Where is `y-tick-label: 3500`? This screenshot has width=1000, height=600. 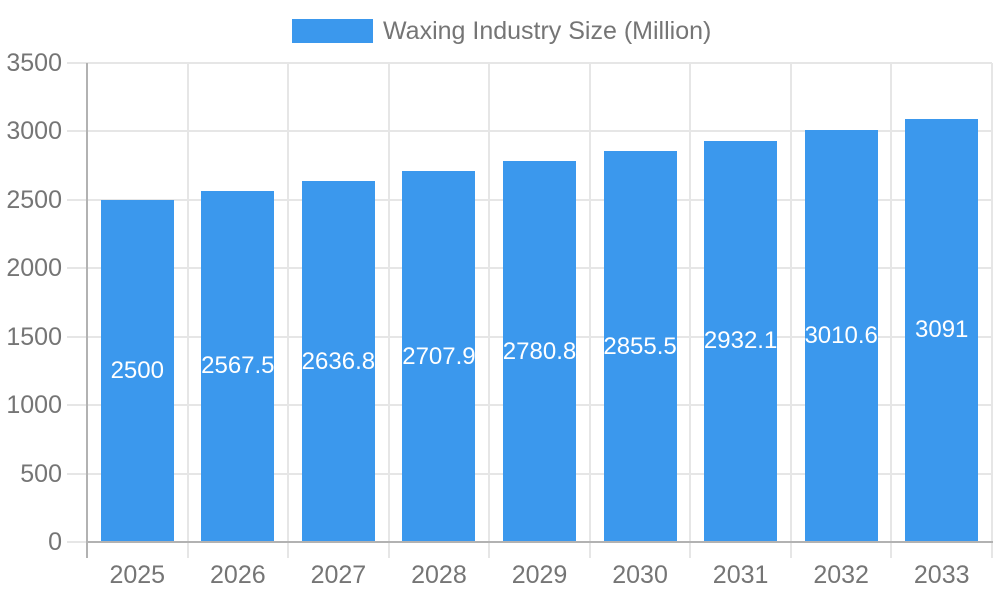
y-tick-label: 3500 is located at coordinates (34, 63).